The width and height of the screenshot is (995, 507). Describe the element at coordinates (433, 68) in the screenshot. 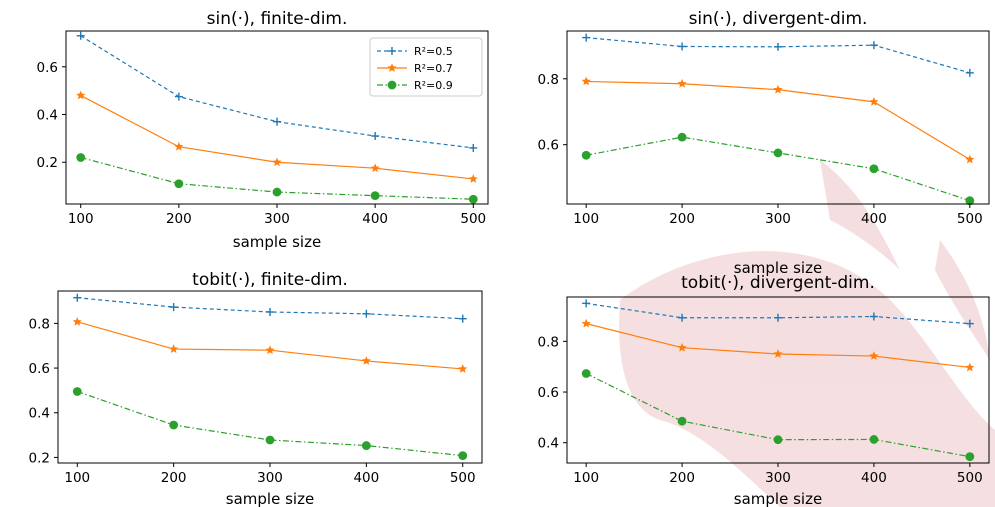

I see `legend-label: R²=0.7` at that location.